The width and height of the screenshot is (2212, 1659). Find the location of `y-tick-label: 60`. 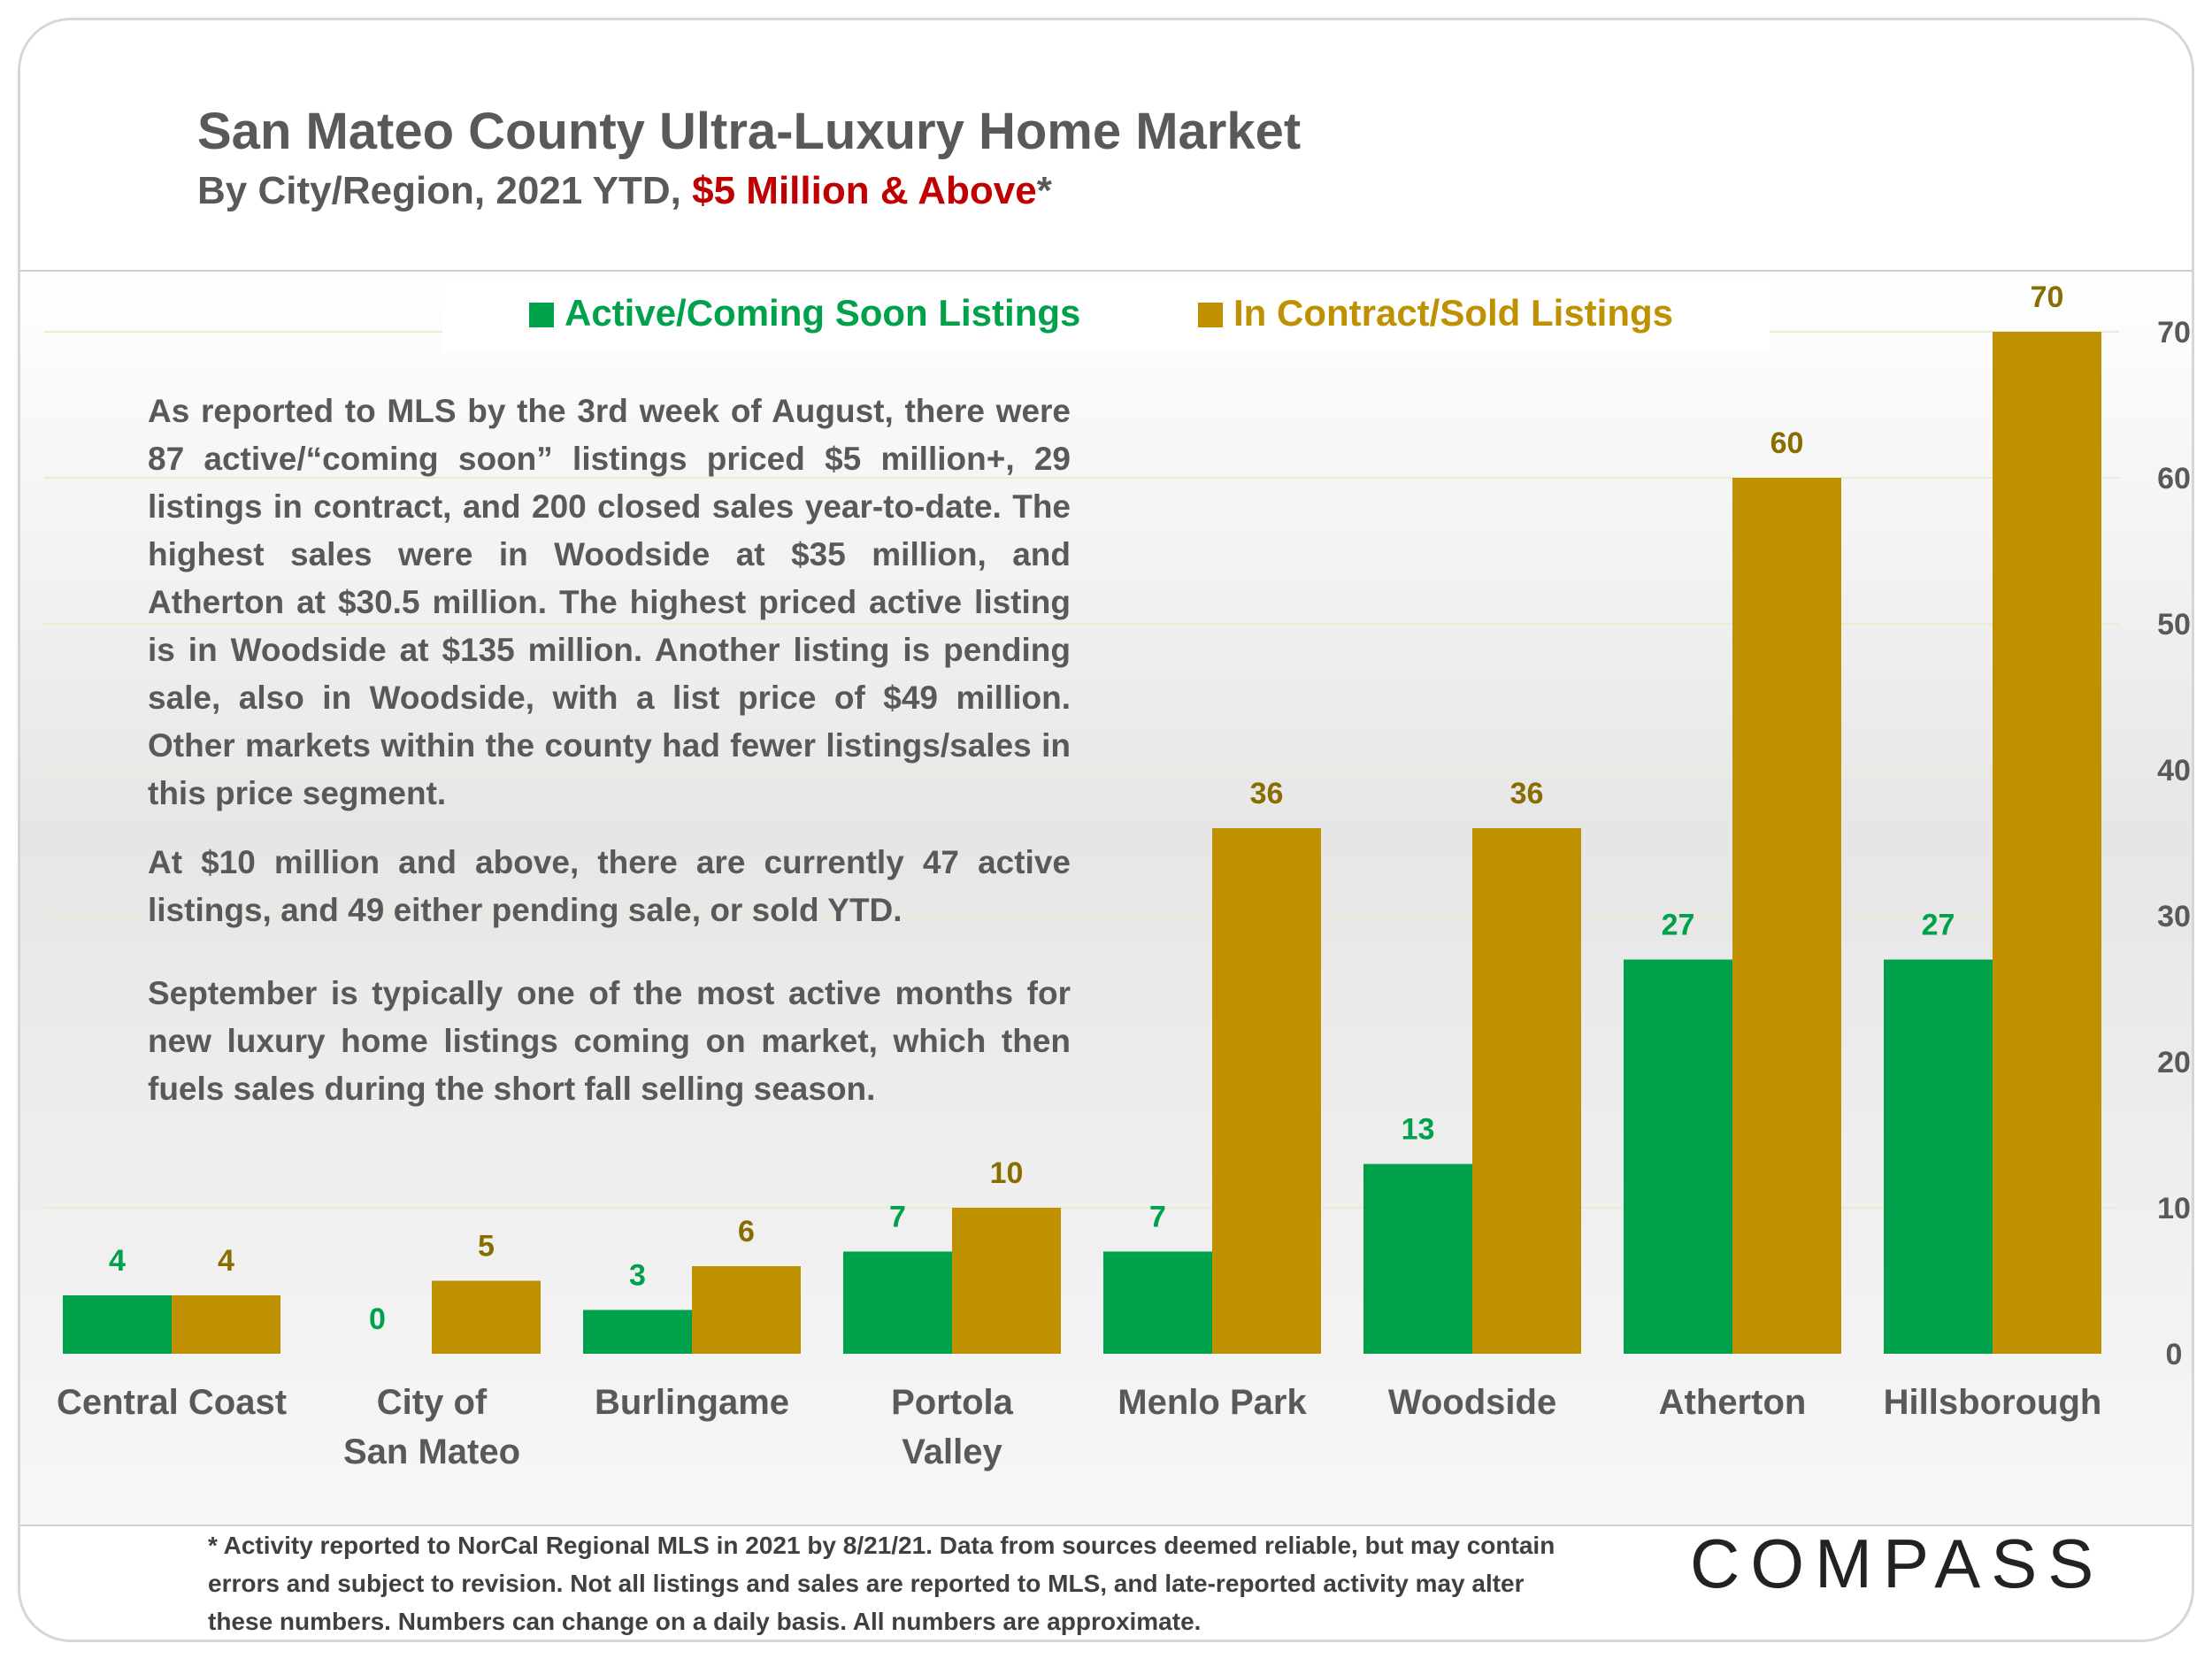

y-tick-label: 60 is located at coordinates (2174, 479).